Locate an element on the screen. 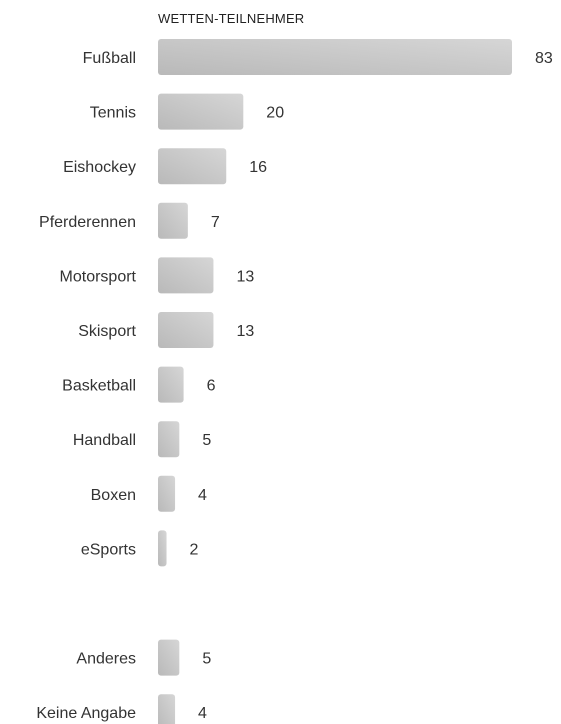 Image resolution: width=561 pixels, height=724 pixels. category-label-10: Anderes is located at coordinates (106, 659).